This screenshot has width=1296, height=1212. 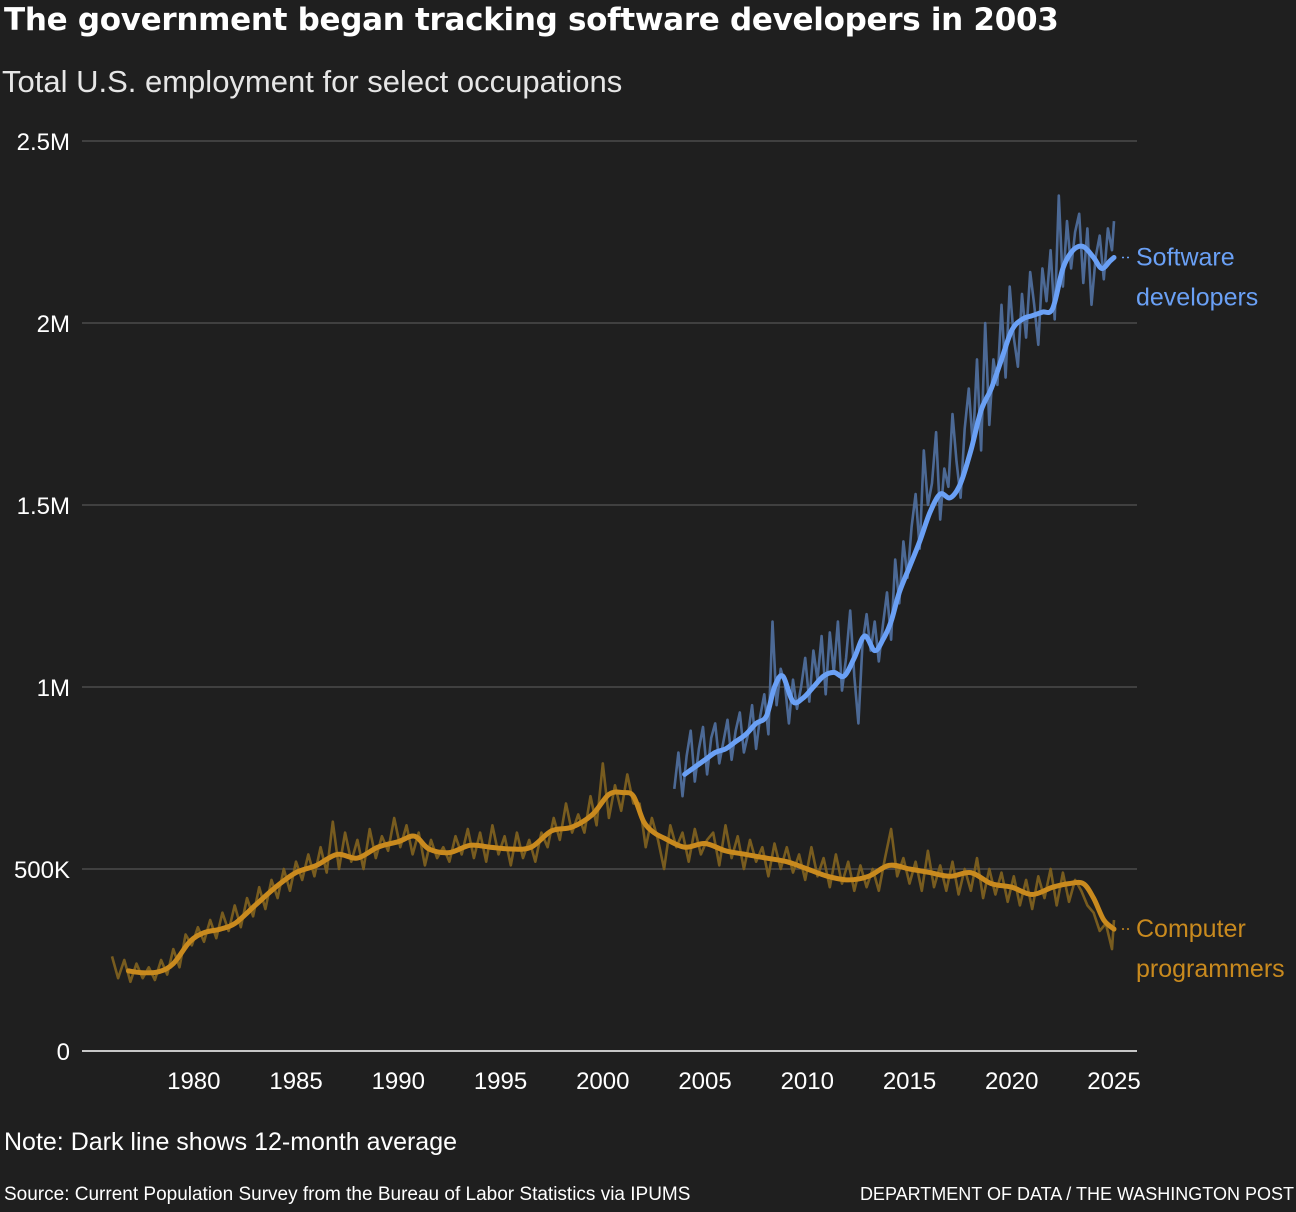 I want to click on x-axis-ticks: 1980 1985 1990 1995 2000 2005 2010 2015 2020 2025, so click(x=654, y=1081).